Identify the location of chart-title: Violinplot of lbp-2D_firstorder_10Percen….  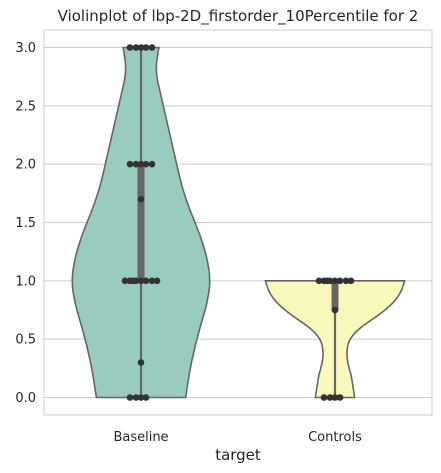
(238, 16).